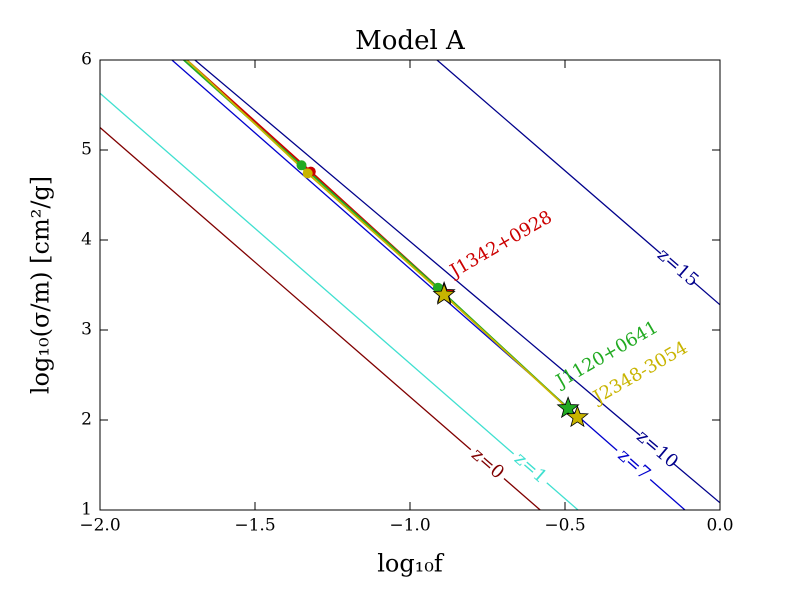  Describe the element at coordinates (86, 510) in the screenshot. I see `y-tick-label: 1` at that location.